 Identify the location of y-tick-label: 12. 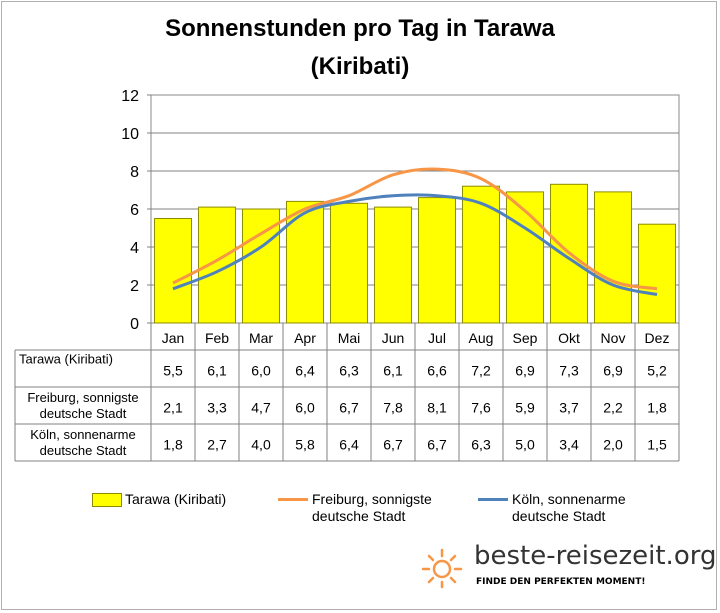
(130, 96).